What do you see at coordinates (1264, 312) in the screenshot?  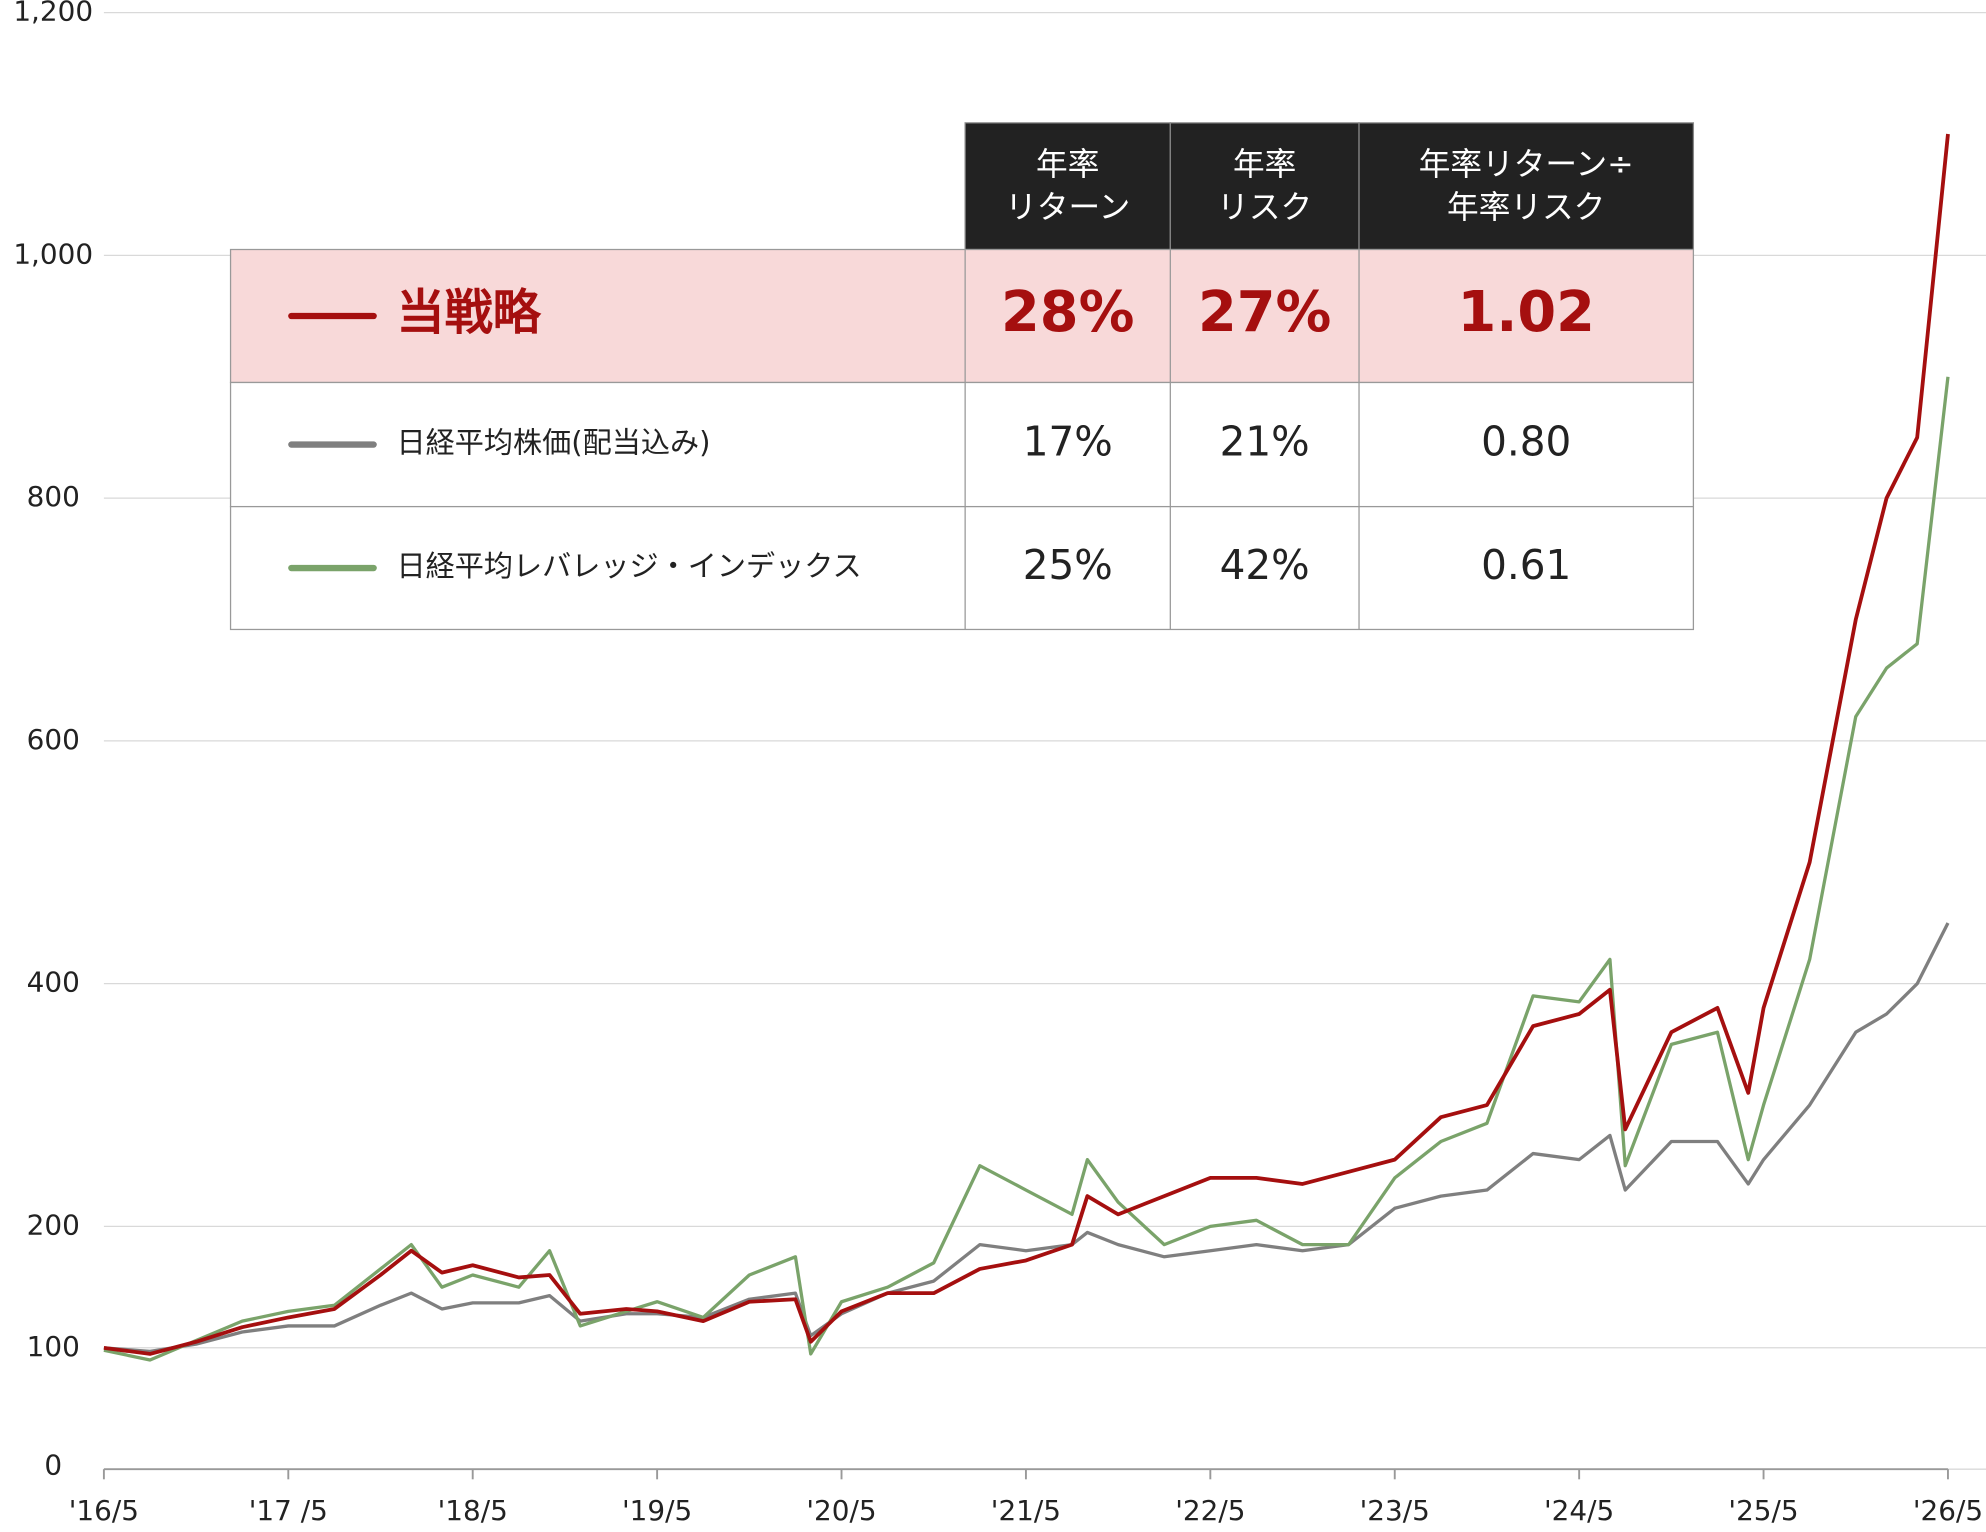 I see `table-value: 27%` at bounding box center [1264, 312].